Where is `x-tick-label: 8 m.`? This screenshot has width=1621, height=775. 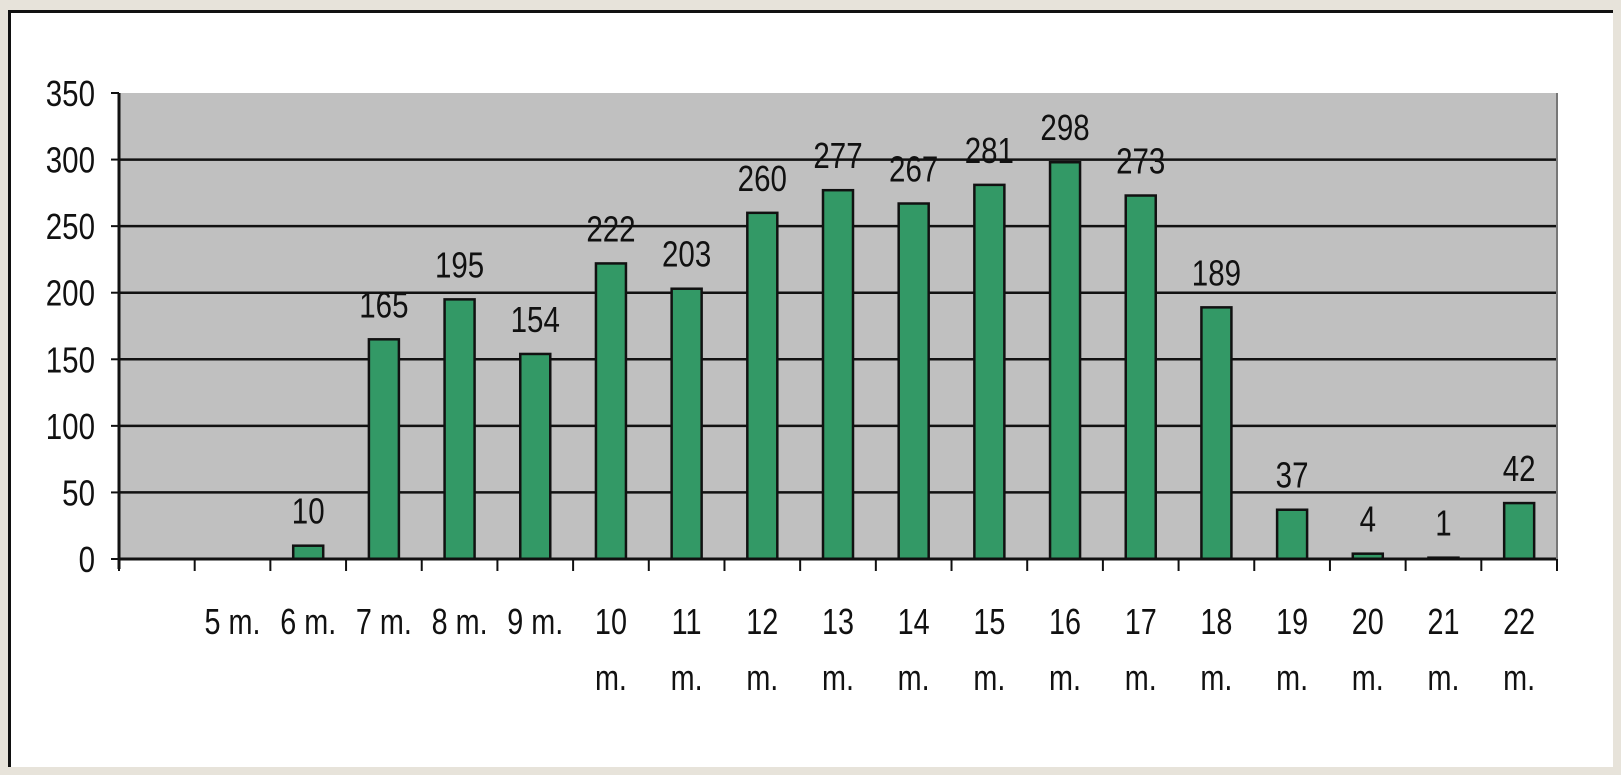
x-tick-label: 8 m. is located at coordinates (460, 621).